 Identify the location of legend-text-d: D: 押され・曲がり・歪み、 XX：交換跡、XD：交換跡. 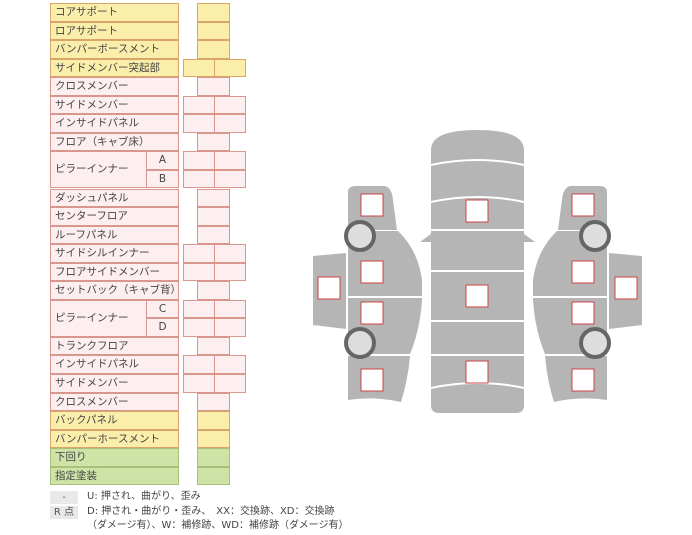
(211, 511).